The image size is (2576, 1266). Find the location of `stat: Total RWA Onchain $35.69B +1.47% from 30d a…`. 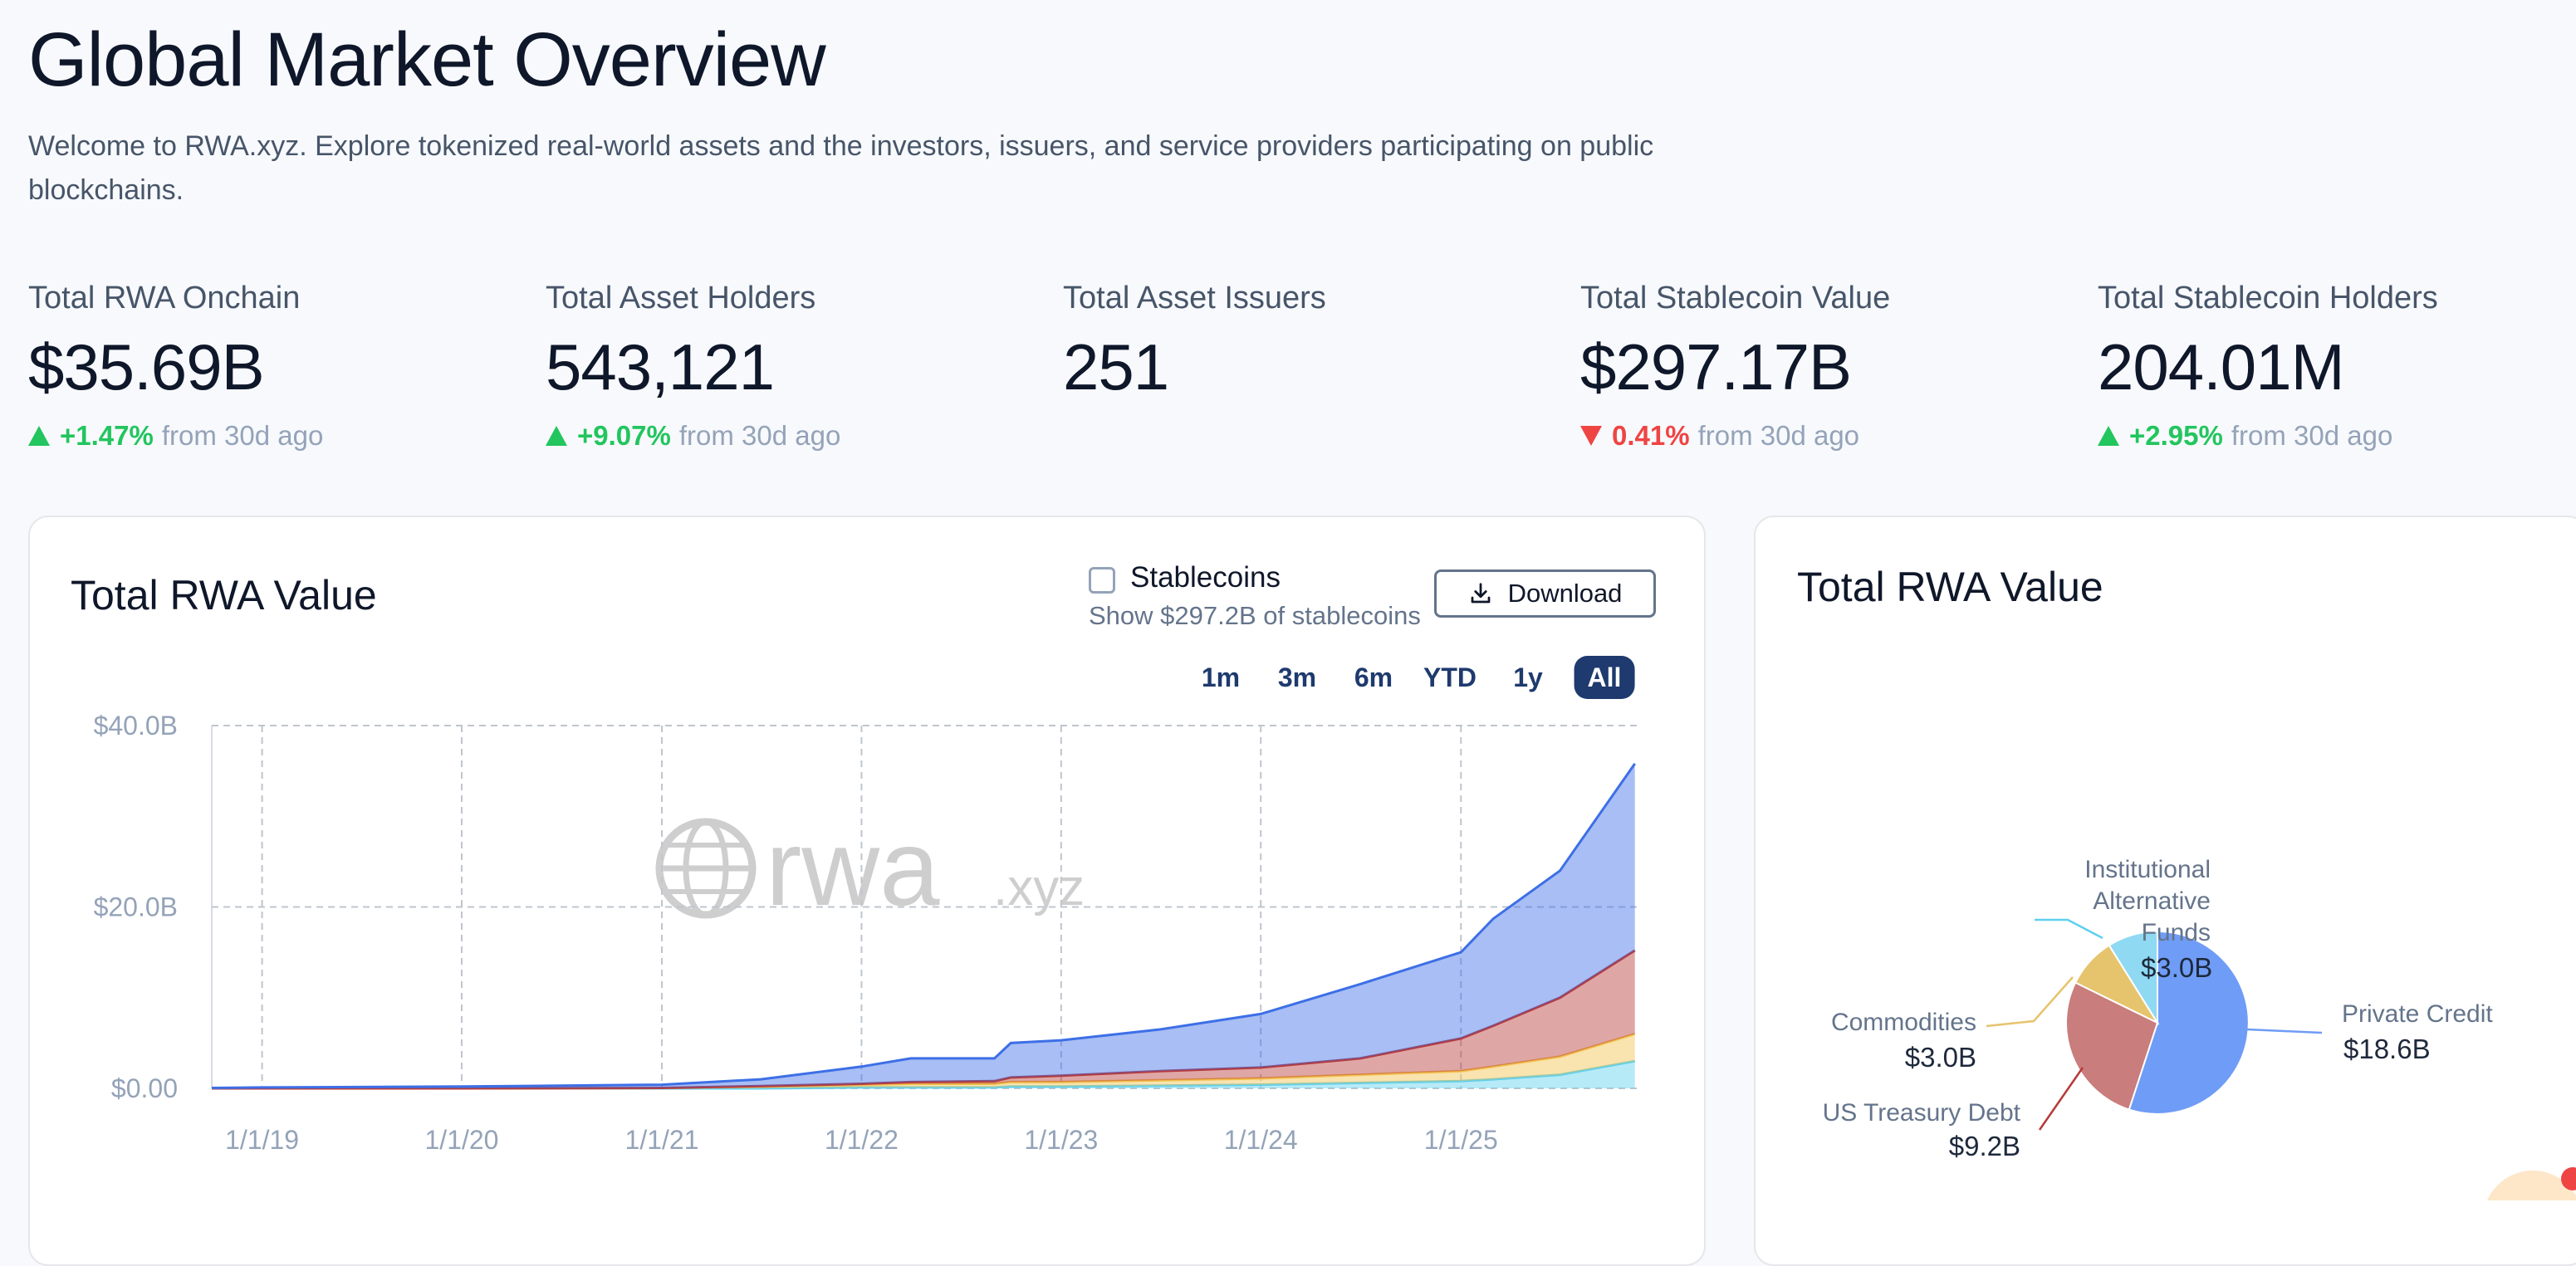

stat: Total RWA Onchain $35.69B +1.47% from 30d a… is located at coordinates (277, 366).